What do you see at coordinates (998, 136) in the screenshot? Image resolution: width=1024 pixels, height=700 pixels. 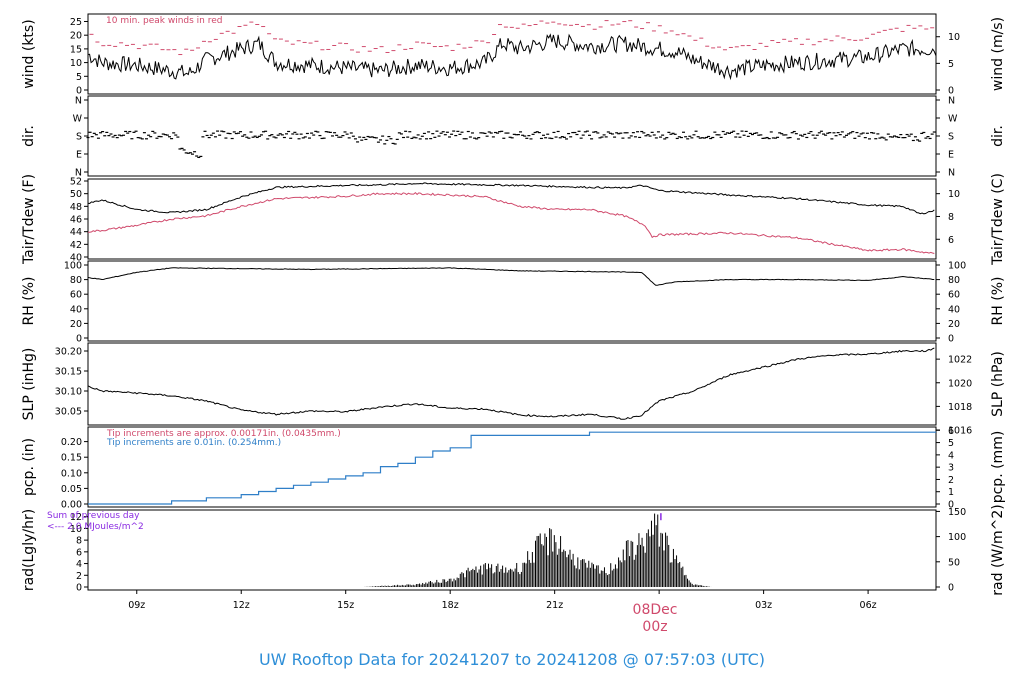 I see `dir-right-label: dir.` at bounding box center [998, 136].